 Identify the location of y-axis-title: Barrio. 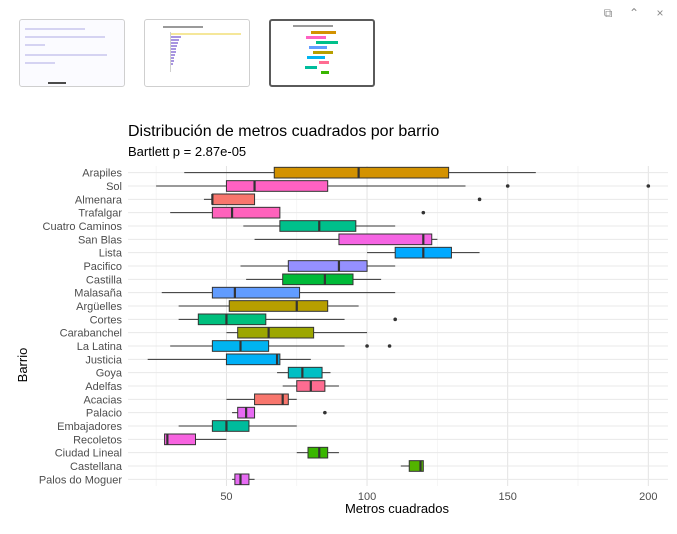
(22, 365).